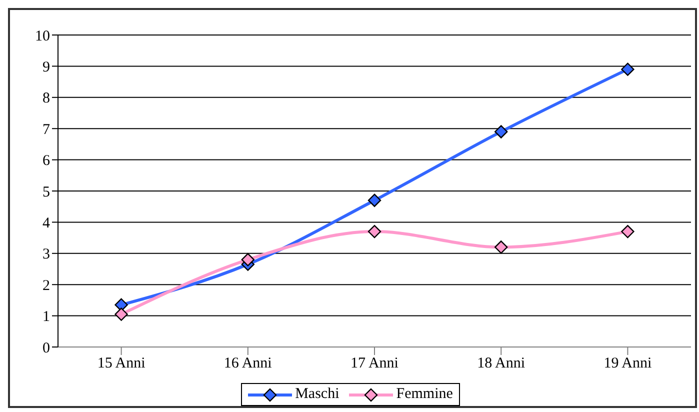 The width and height of the screenshot is (699, 412). I want to click on y-tick-label: 10, so click(42, 36).